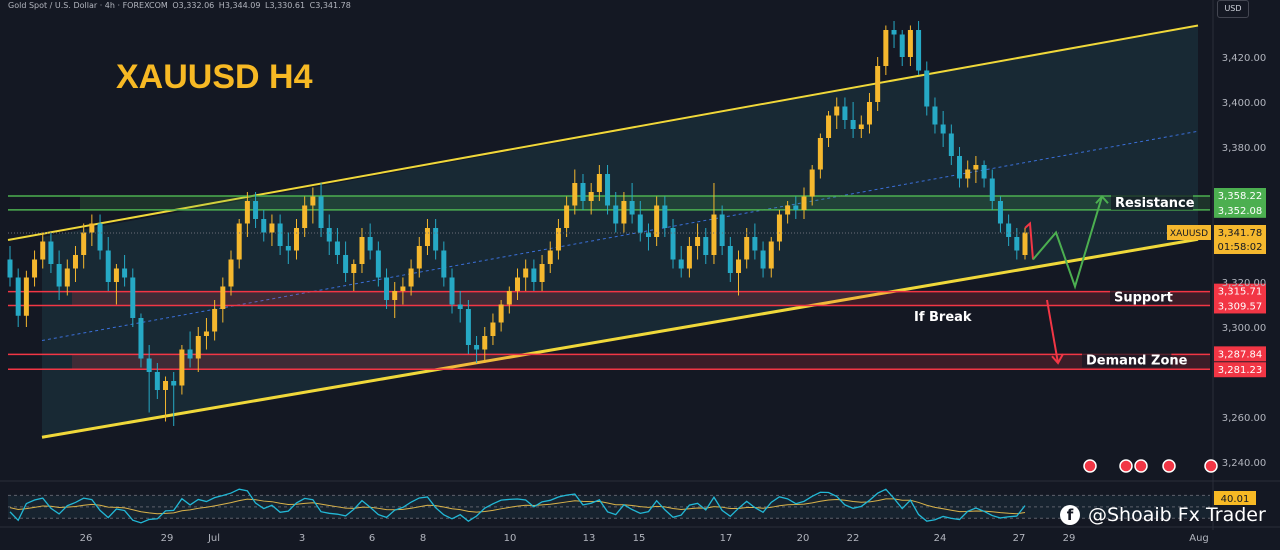 The width and height of the screenshot is (1280, 550). Describe the element at coordinates (193, 5) in the screenshot. I see `open-value: O3,332.06` at that location.